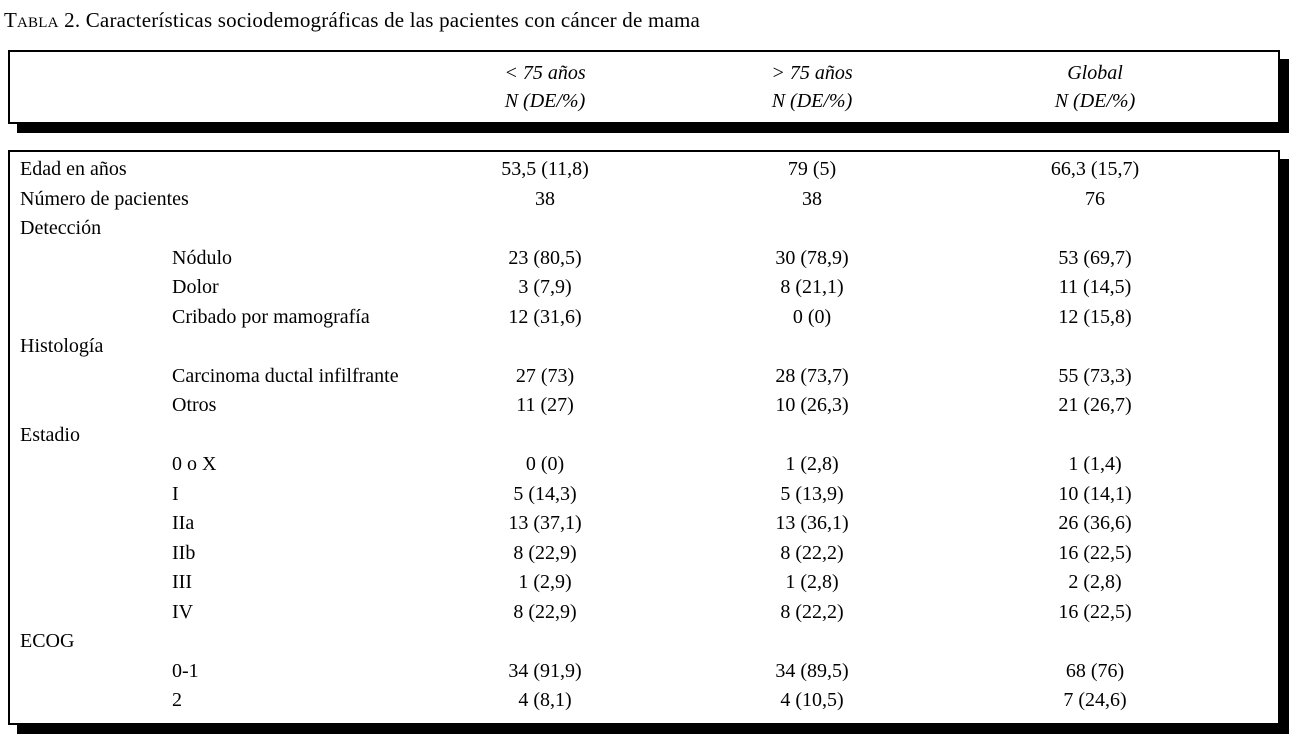 The image size is (1299, 742). What do you see at coordinates (185, 670) in the screenshot?
I see `row-label: 0-1` at bounding box center [185, 670].